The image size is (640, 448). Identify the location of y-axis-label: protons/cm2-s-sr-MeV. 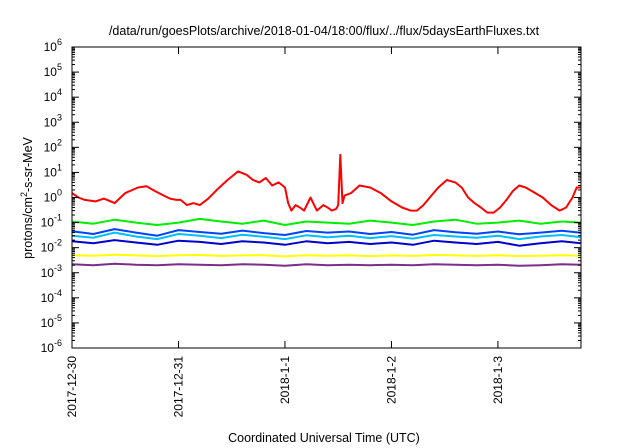
(27, 197).